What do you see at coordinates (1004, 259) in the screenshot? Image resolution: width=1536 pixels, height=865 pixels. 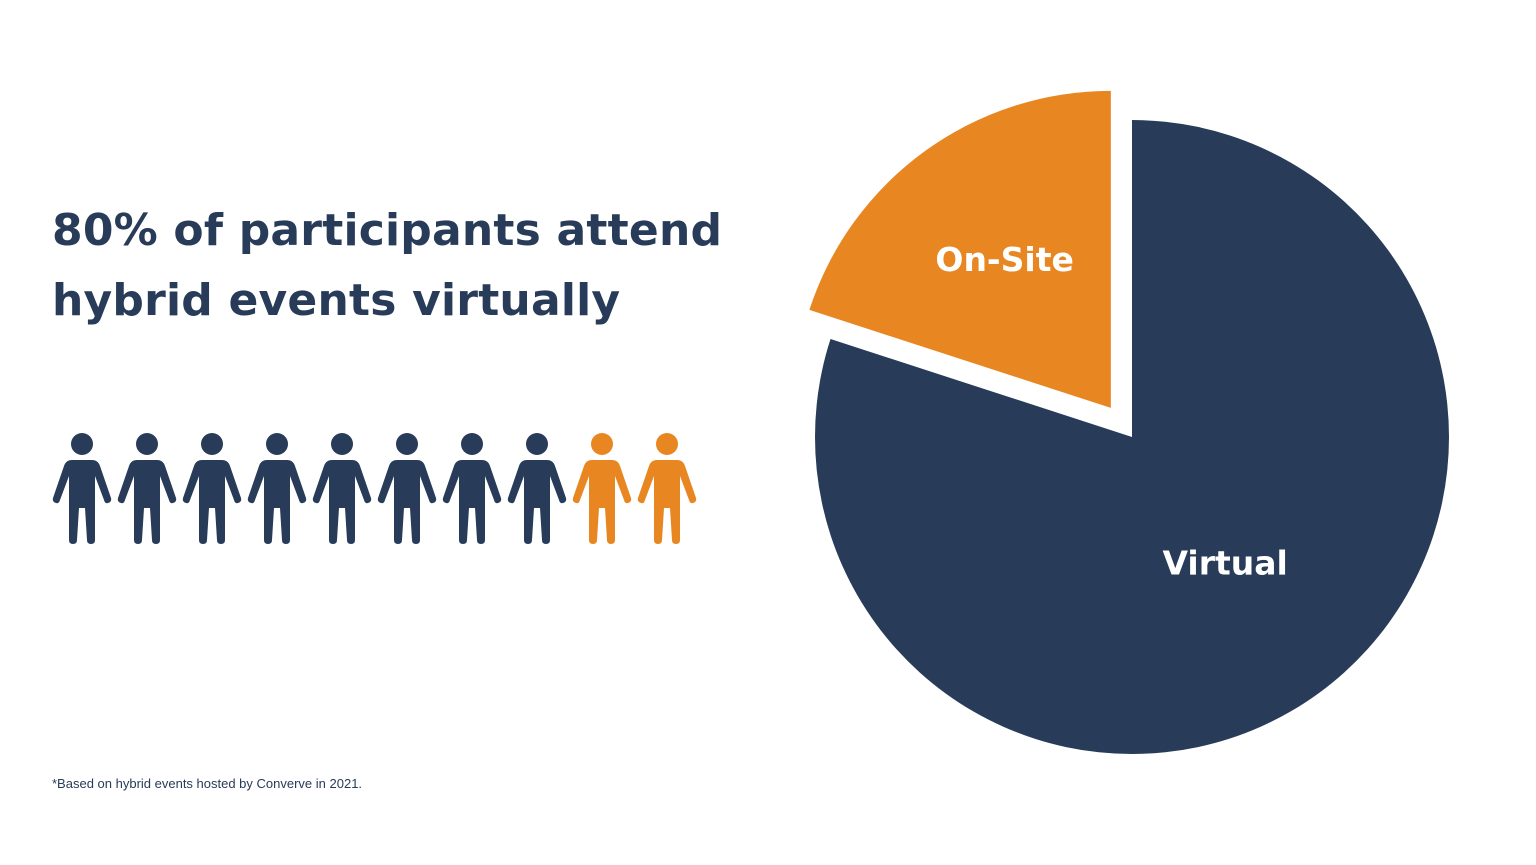 I see `pie-label-on-site: On-Site` at bounding box center [1004, 259].